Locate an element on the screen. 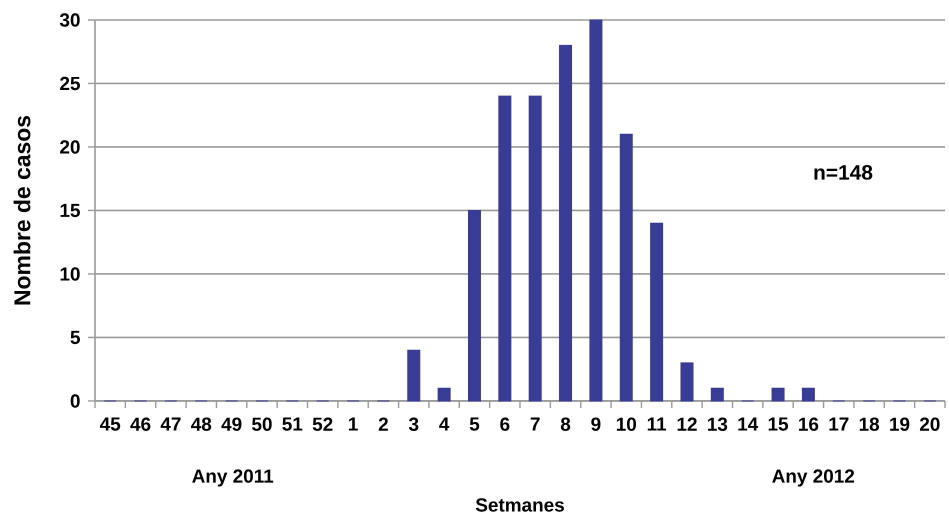  x-tick-label: 13 is located at coordinates (718, 424).